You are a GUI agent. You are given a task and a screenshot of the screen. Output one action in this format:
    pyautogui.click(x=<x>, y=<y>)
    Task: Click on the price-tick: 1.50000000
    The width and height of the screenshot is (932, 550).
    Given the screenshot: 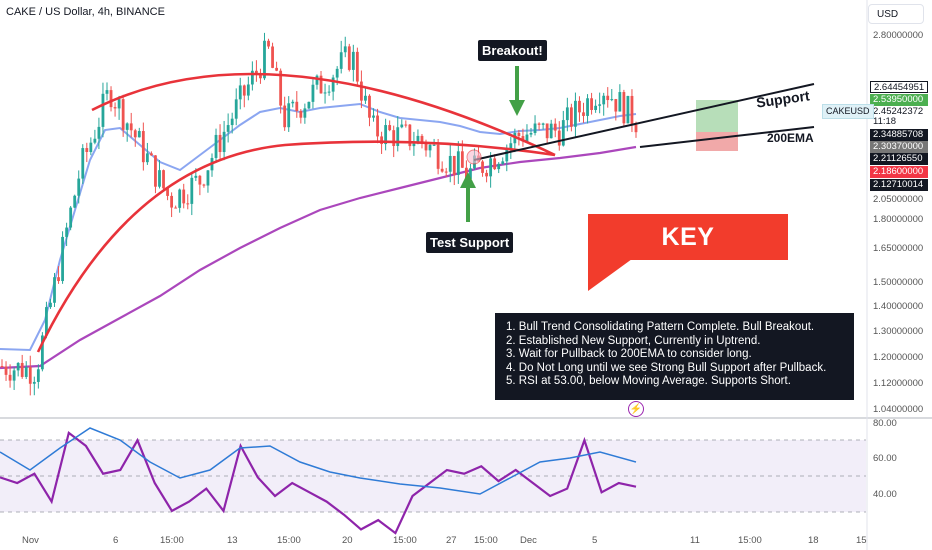 What is the action you would take?
    pyautogui.click(x=898, y=282)
    